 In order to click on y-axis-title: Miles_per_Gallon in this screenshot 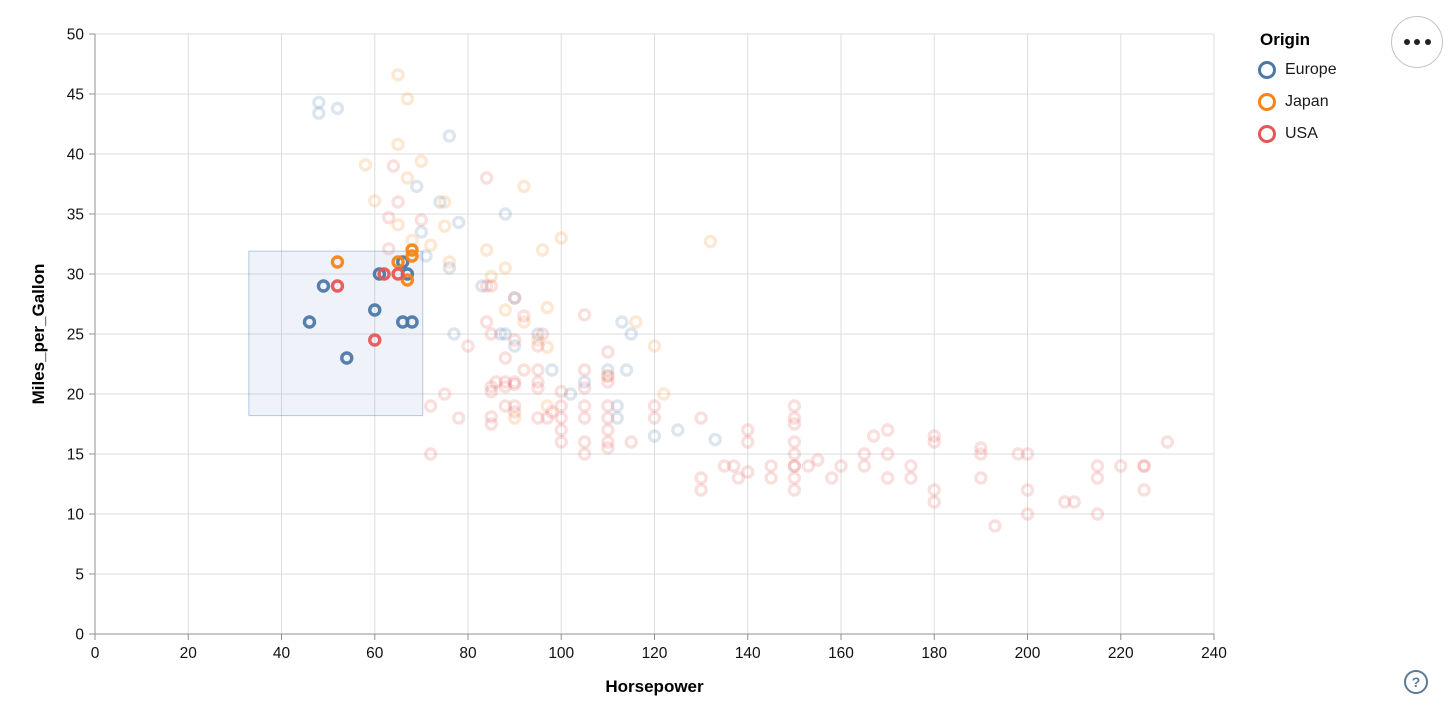, I will do `click(38, 334)`.